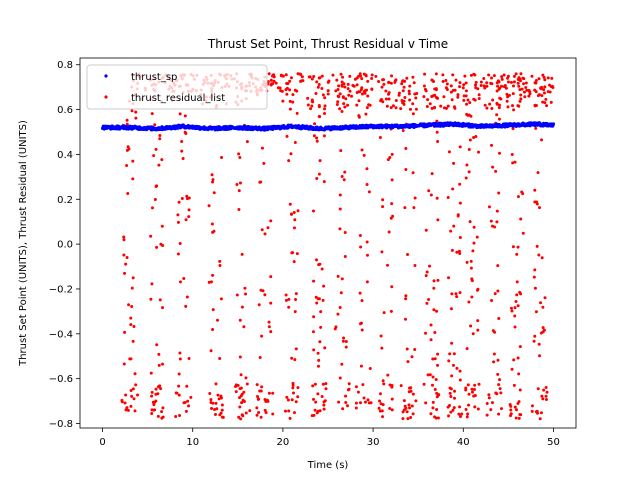  What do you see at coordinates (177, 87) in the screenshot?
I see `legend-box` at bounding box center [177, 87].